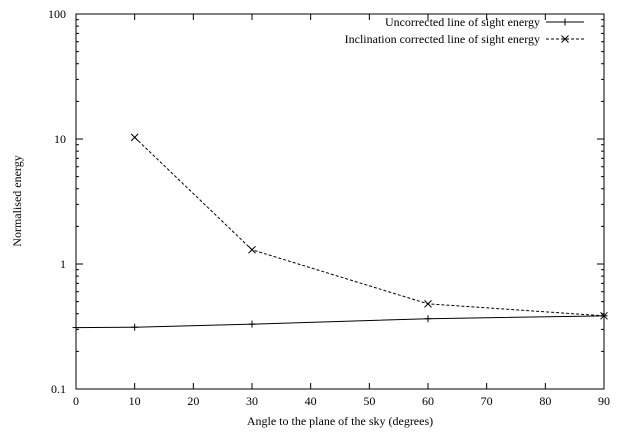  Describe the element at coordinates (369, 401) in the screenshot. I see `x-tick-label: 50` at that location.